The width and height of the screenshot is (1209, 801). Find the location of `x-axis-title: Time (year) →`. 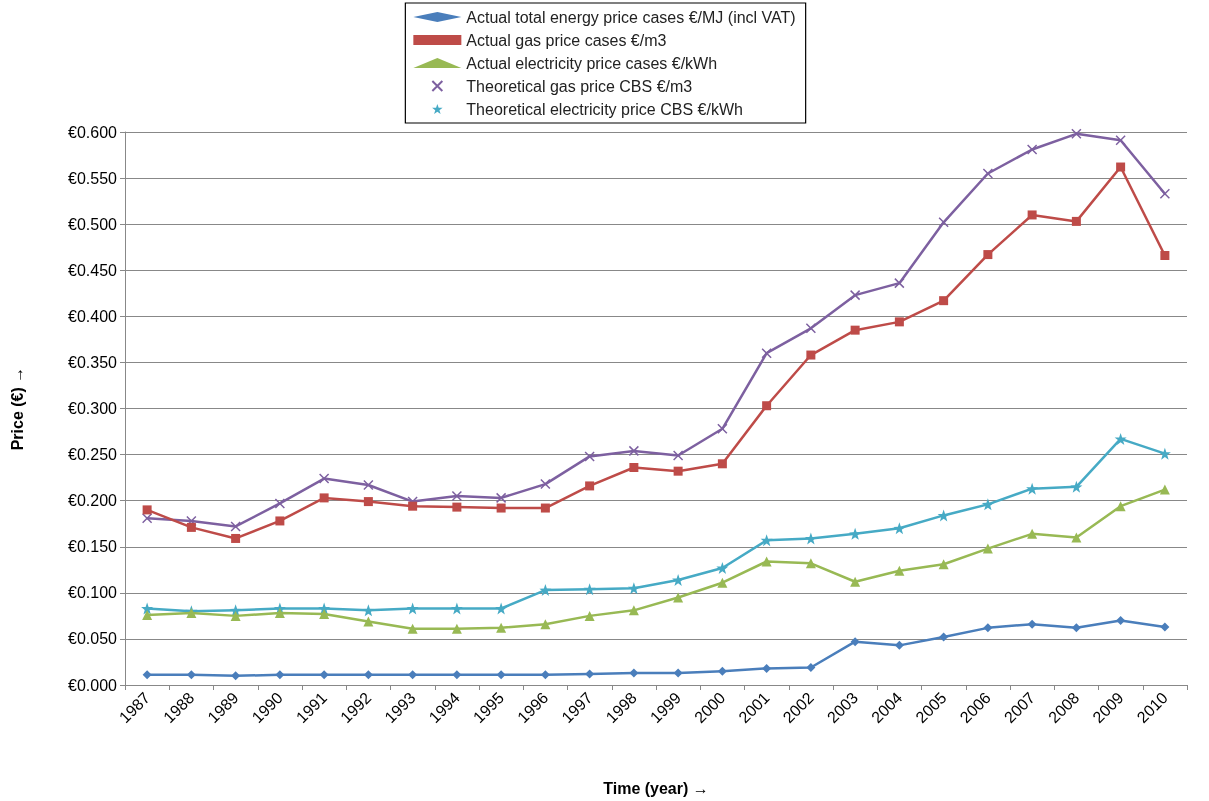

x-axis-title: Time (year) → is located at coordinates (656, 788).